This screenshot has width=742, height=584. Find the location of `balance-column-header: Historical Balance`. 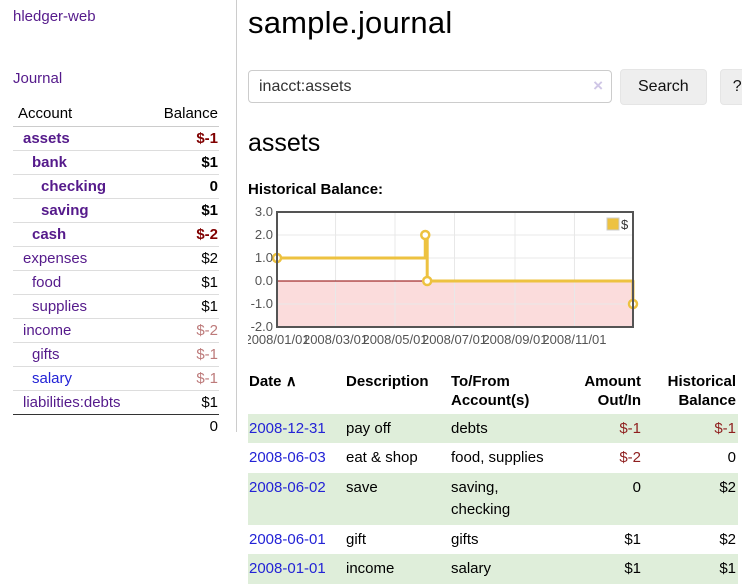

balance-column-header: Historical Balance is located at coordinates (701, 391).